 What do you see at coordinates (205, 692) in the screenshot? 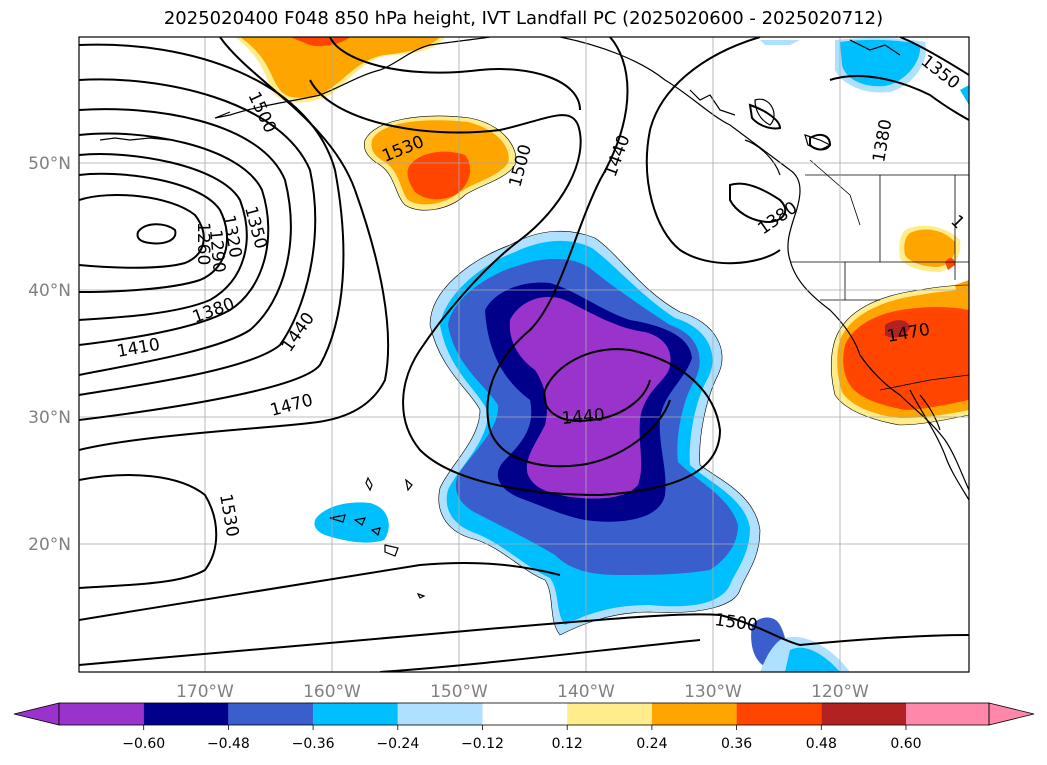
I see `lon-tick-label: 170°W` at bounding box center [205, 692].